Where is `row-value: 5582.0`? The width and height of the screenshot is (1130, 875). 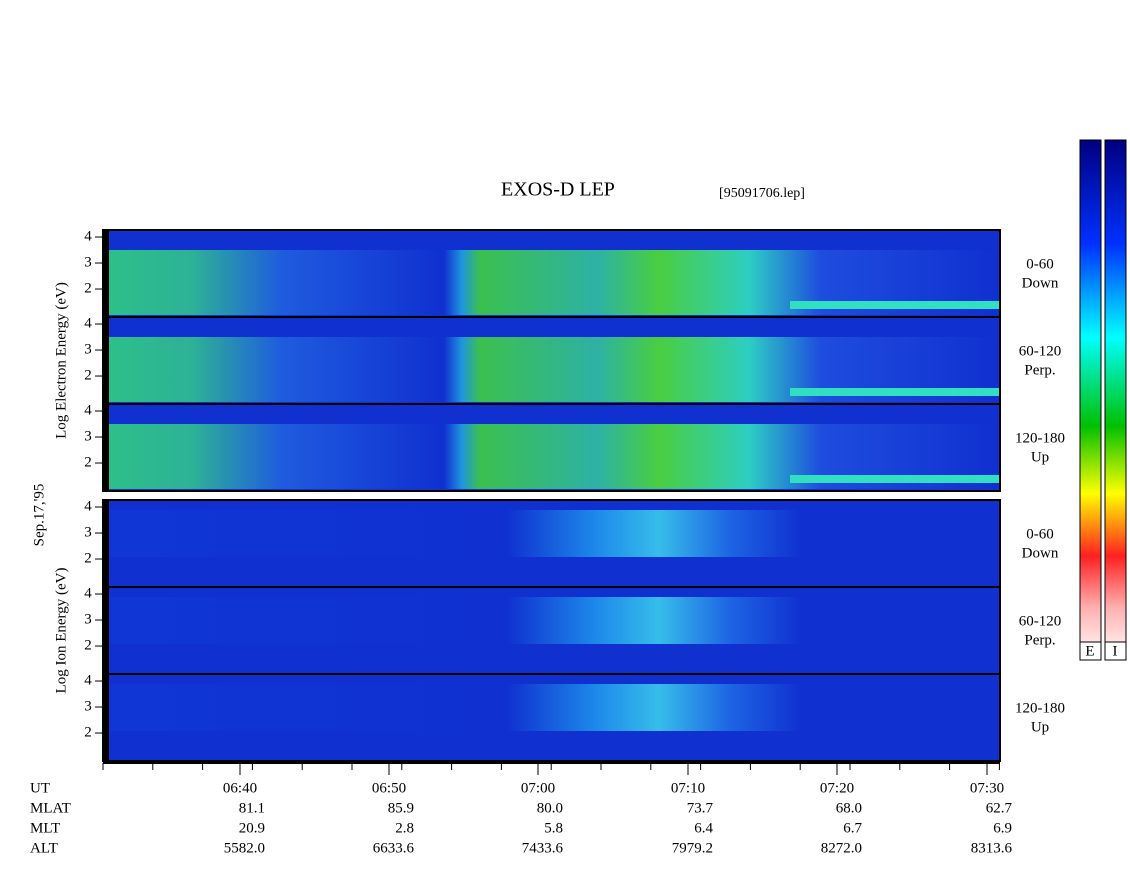
row-value: 5582.0 is located at coordinates (244, 848).